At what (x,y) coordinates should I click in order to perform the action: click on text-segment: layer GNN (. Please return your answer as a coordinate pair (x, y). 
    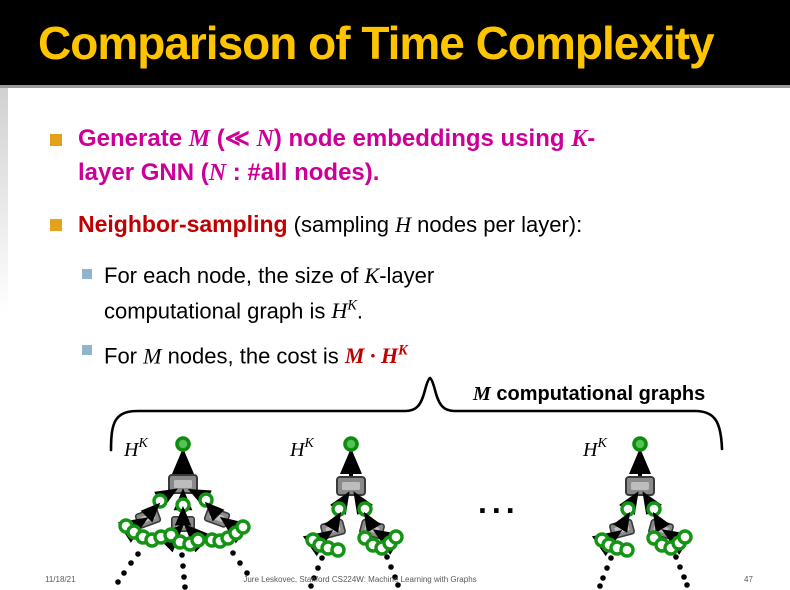
    Looking at the image, I should click on (143, 172).